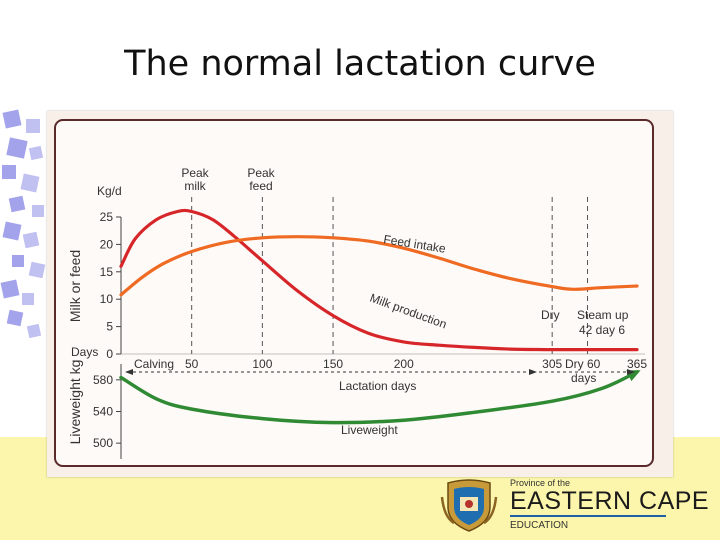 This screenshot has height=540, width=720. Describe the element at coordinates (195, 179) in the screenshot. I see `peak-milk-label: Peak milk` at that location.